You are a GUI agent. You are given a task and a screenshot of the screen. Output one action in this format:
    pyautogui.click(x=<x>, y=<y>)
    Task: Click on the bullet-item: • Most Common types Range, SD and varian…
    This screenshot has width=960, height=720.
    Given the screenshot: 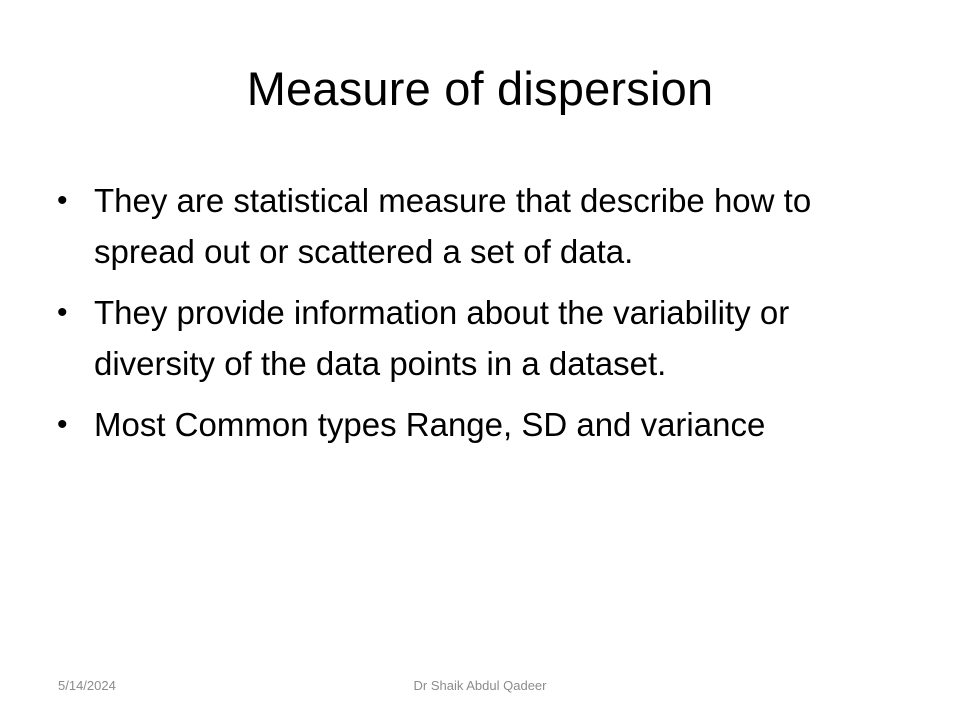 What is the action you would take?
    pyautogui.click(x=487, y=424)
    